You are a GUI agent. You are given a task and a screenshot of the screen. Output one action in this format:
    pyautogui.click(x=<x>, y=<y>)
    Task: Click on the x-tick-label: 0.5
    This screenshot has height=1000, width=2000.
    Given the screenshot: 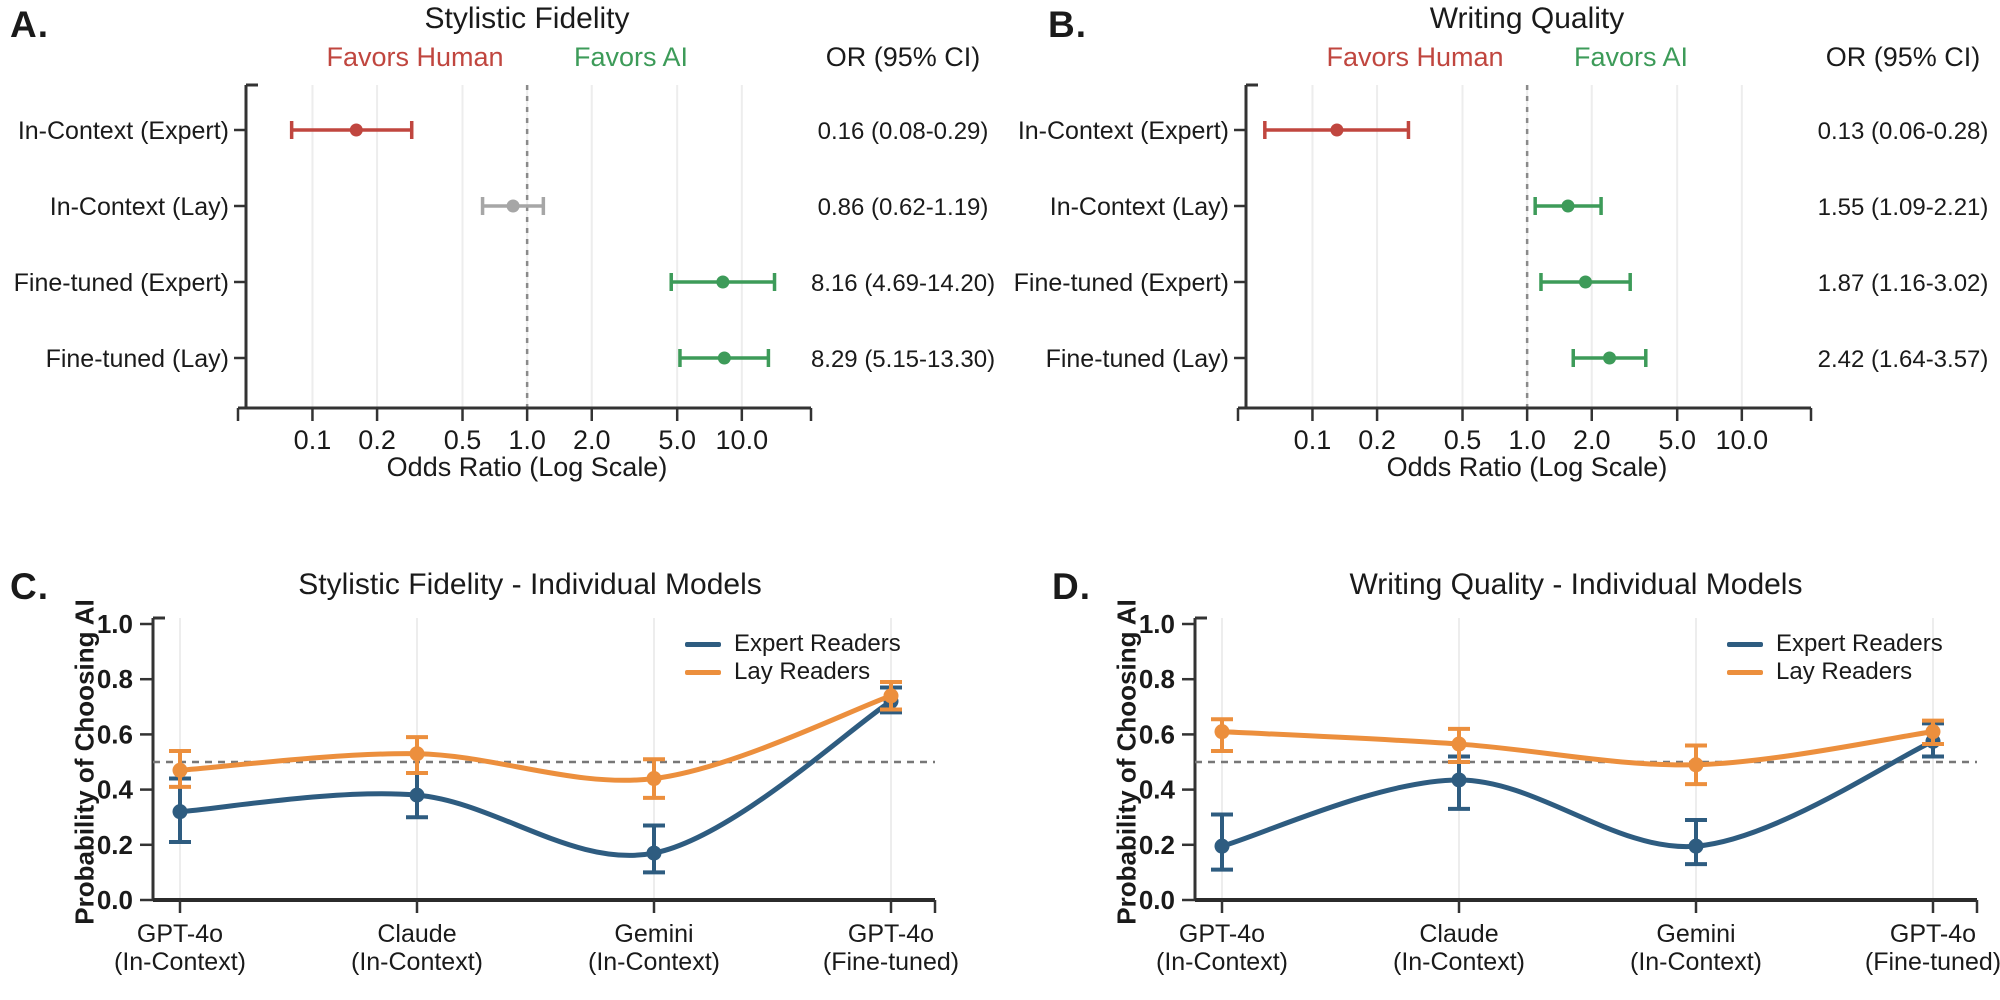 What is the action you would take?
    pyautogui.click(x=1463, y=440)
    